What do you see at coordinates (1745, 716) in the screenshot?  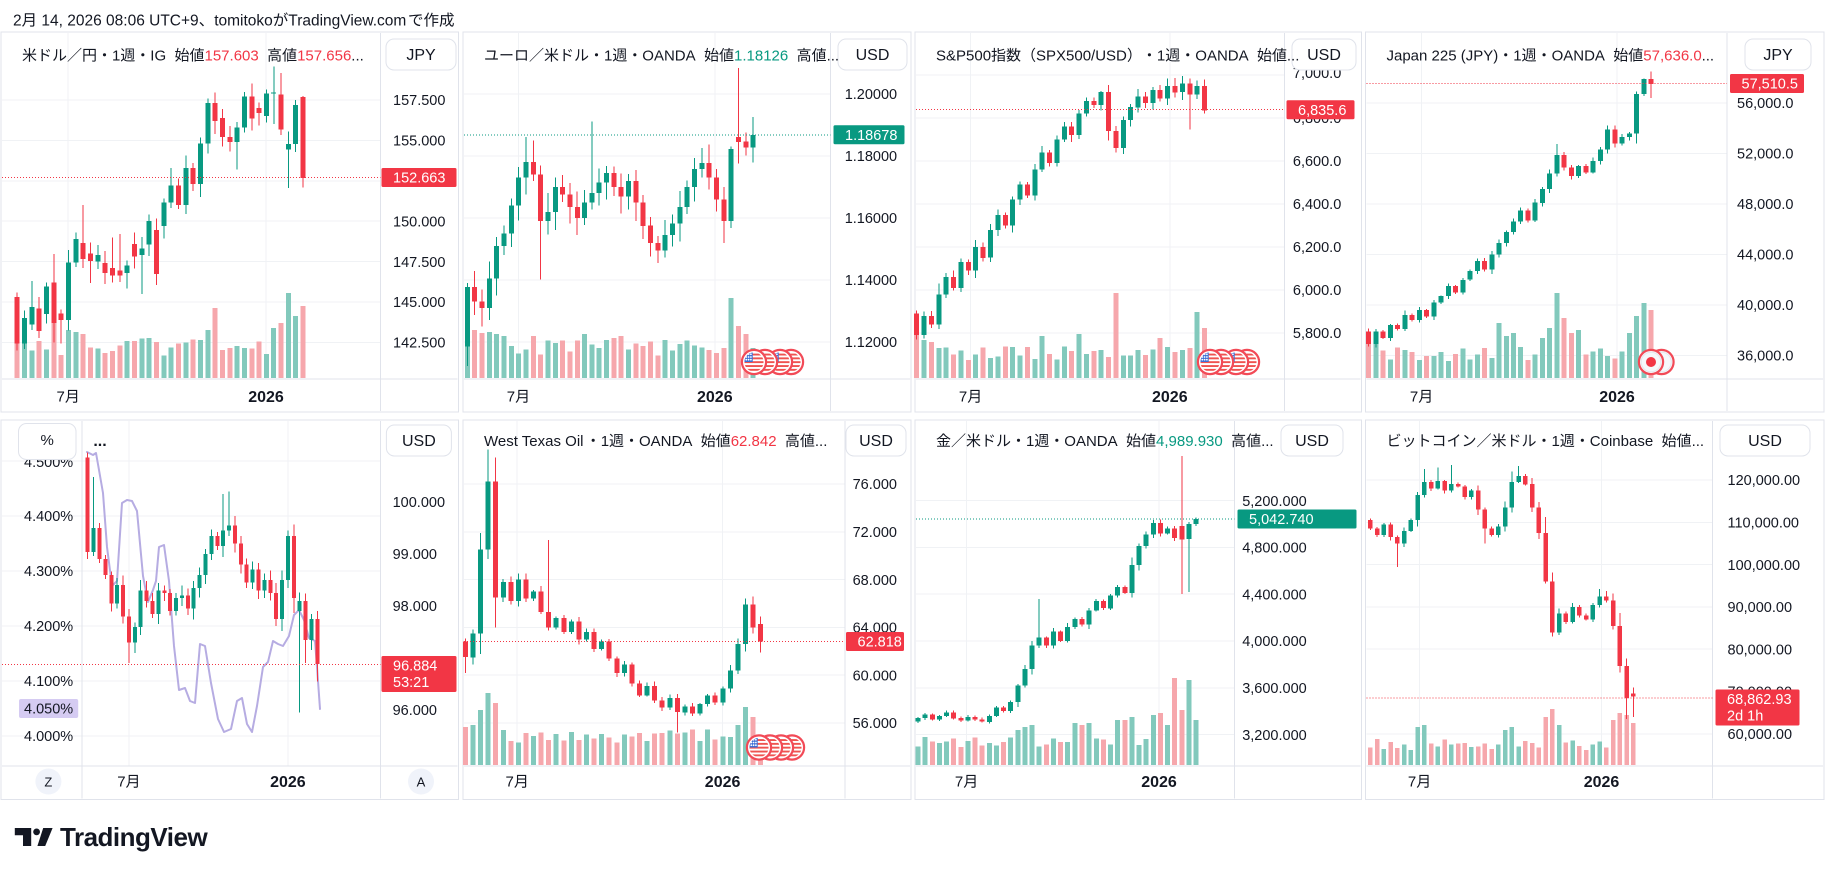 I see `svg-text: 2d 1h` at bounding box center [1745, 716].